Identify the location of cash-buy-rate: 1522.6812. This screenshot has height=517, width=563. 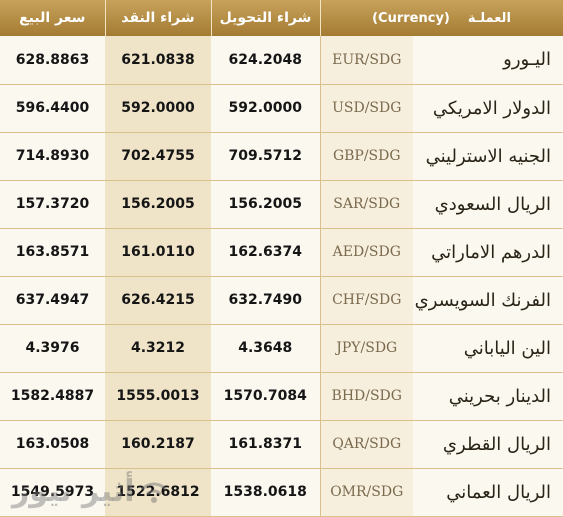
(158, 492).